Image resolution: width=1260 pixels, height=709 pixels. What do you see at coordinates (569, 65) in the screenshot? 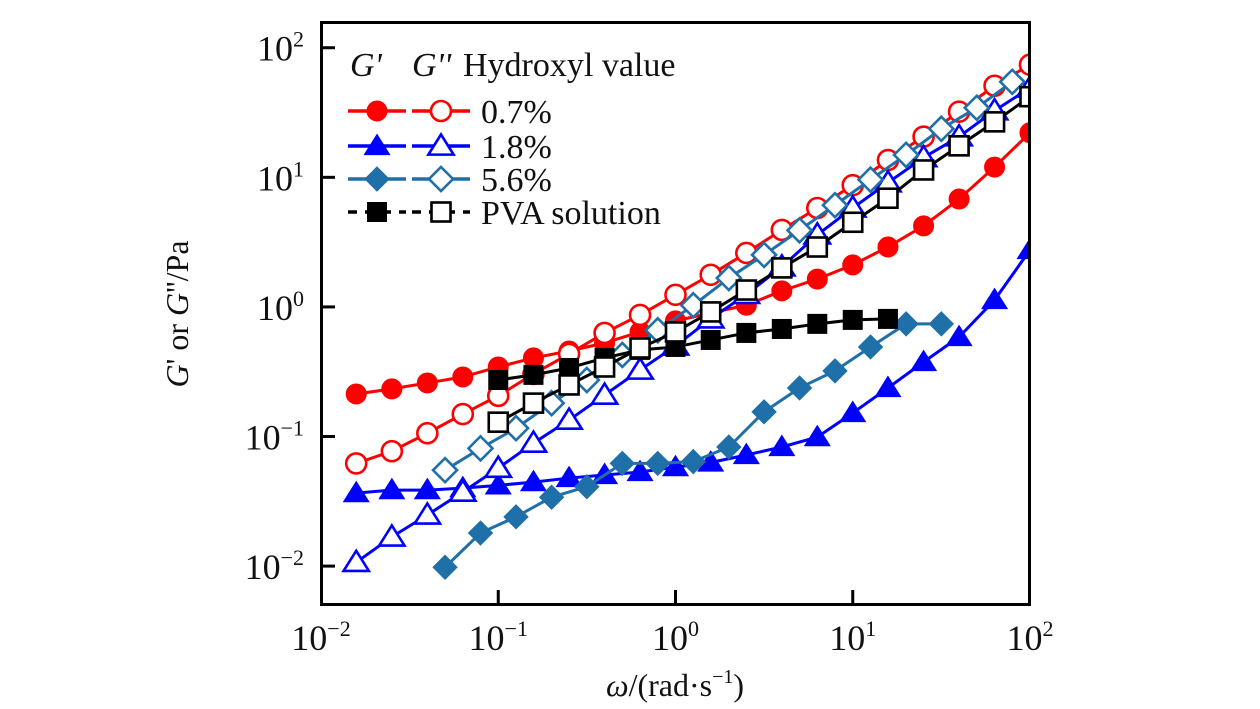
I see `legend-header-title: Hydroxyl value` at bounding box center [569, 65].